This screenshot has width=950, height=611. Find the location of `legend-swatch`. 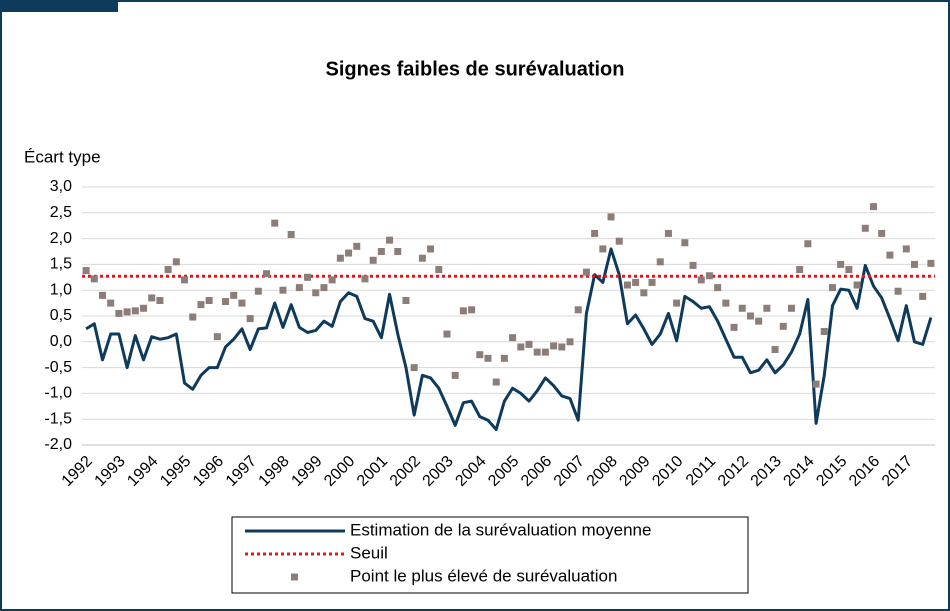

legend-swatch is located at coordinates (294, 577).